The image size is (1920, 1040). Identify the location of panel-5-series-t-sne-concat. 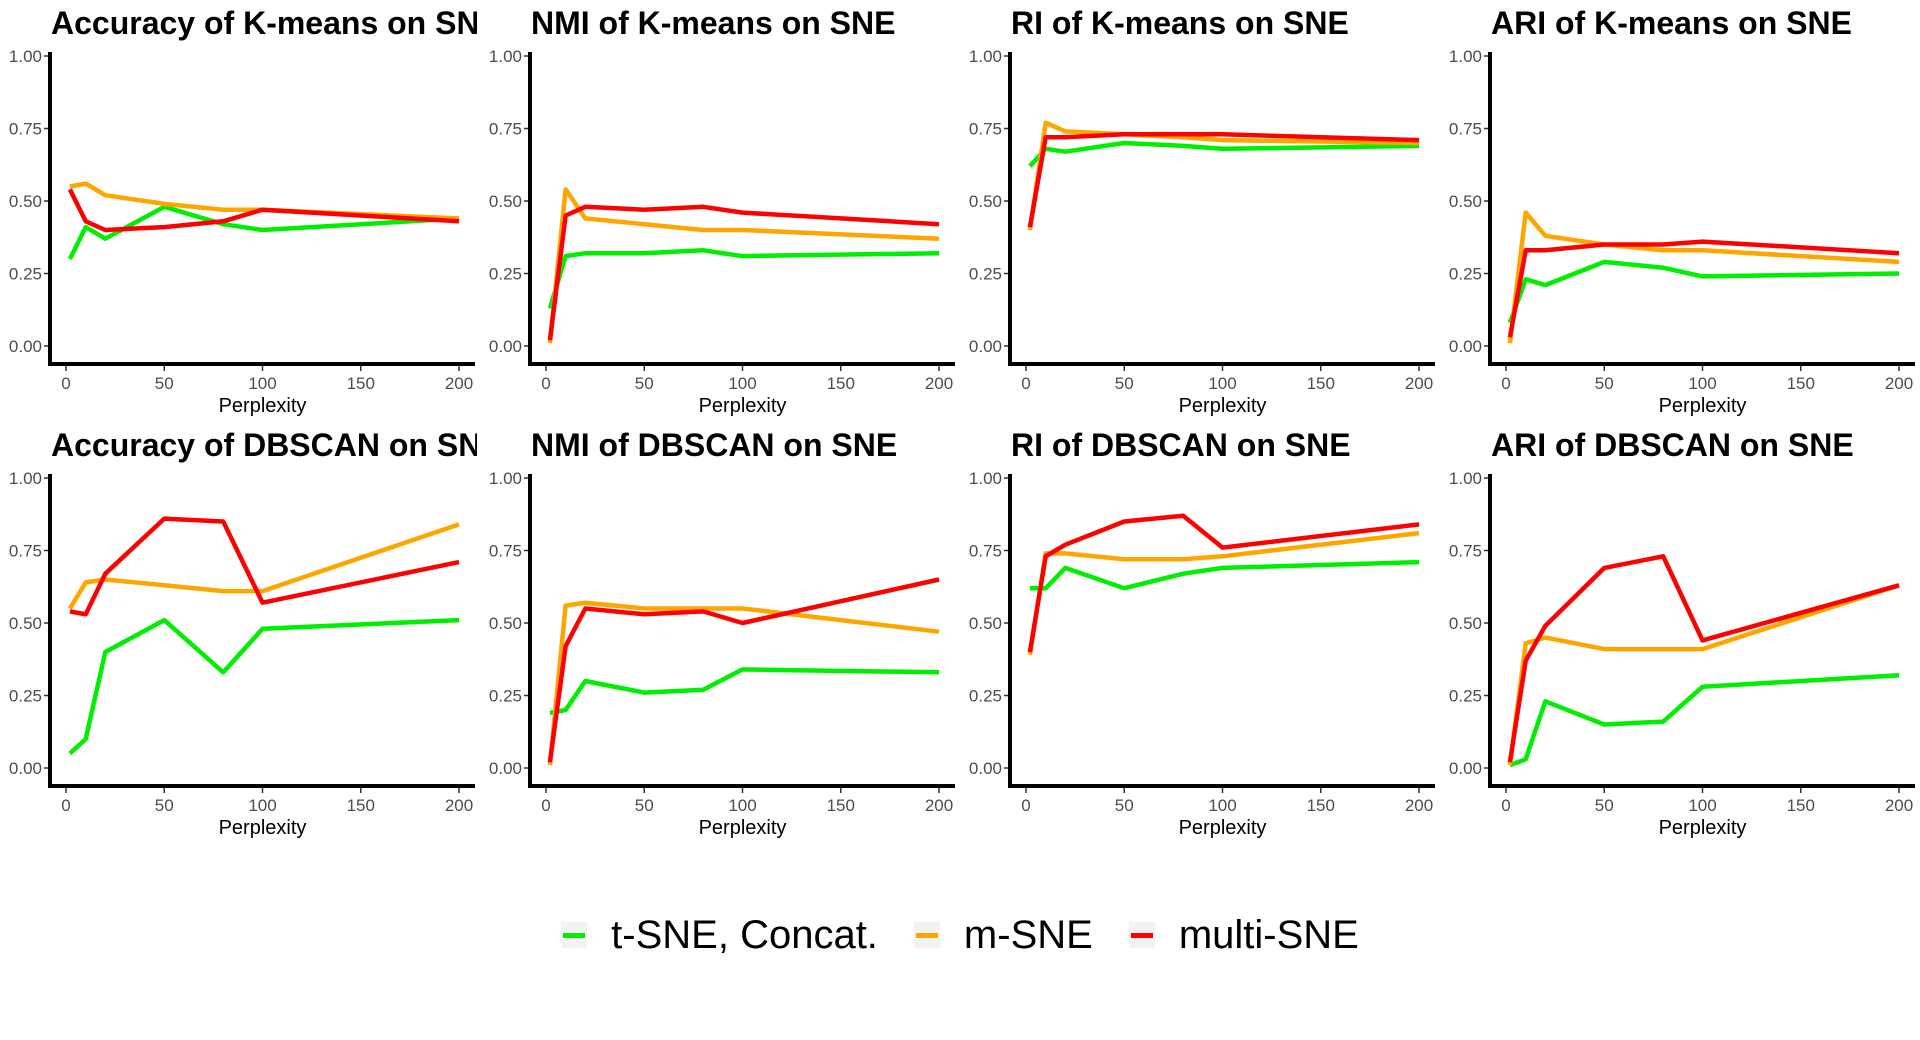
(264, 686).